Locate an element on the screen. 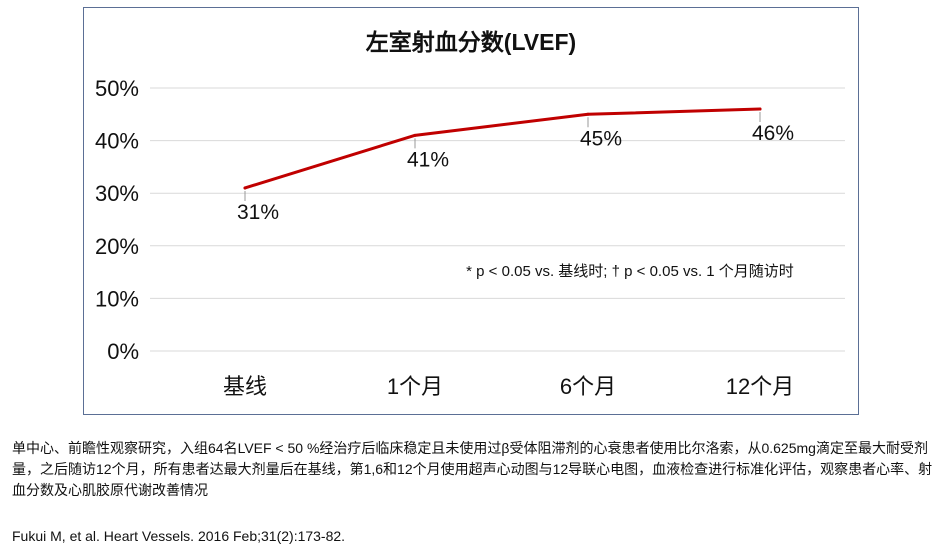  x-tick-label: 12个月 is located at coordinates (760, 386).